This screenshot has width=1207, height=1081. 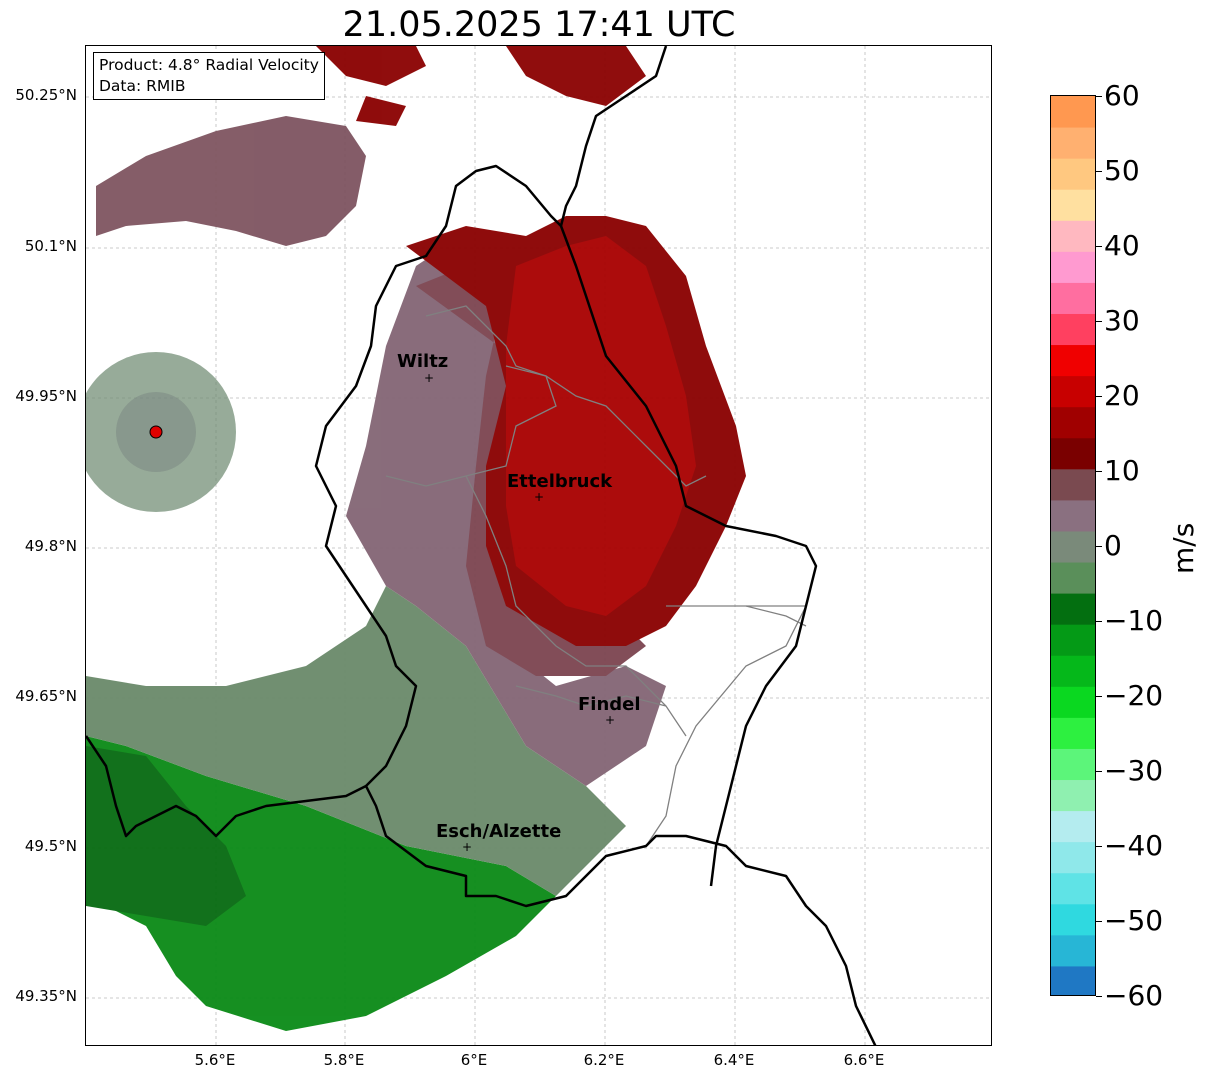 I want to click on lat-tick: 50.1°N, so click(x=50, y=246).